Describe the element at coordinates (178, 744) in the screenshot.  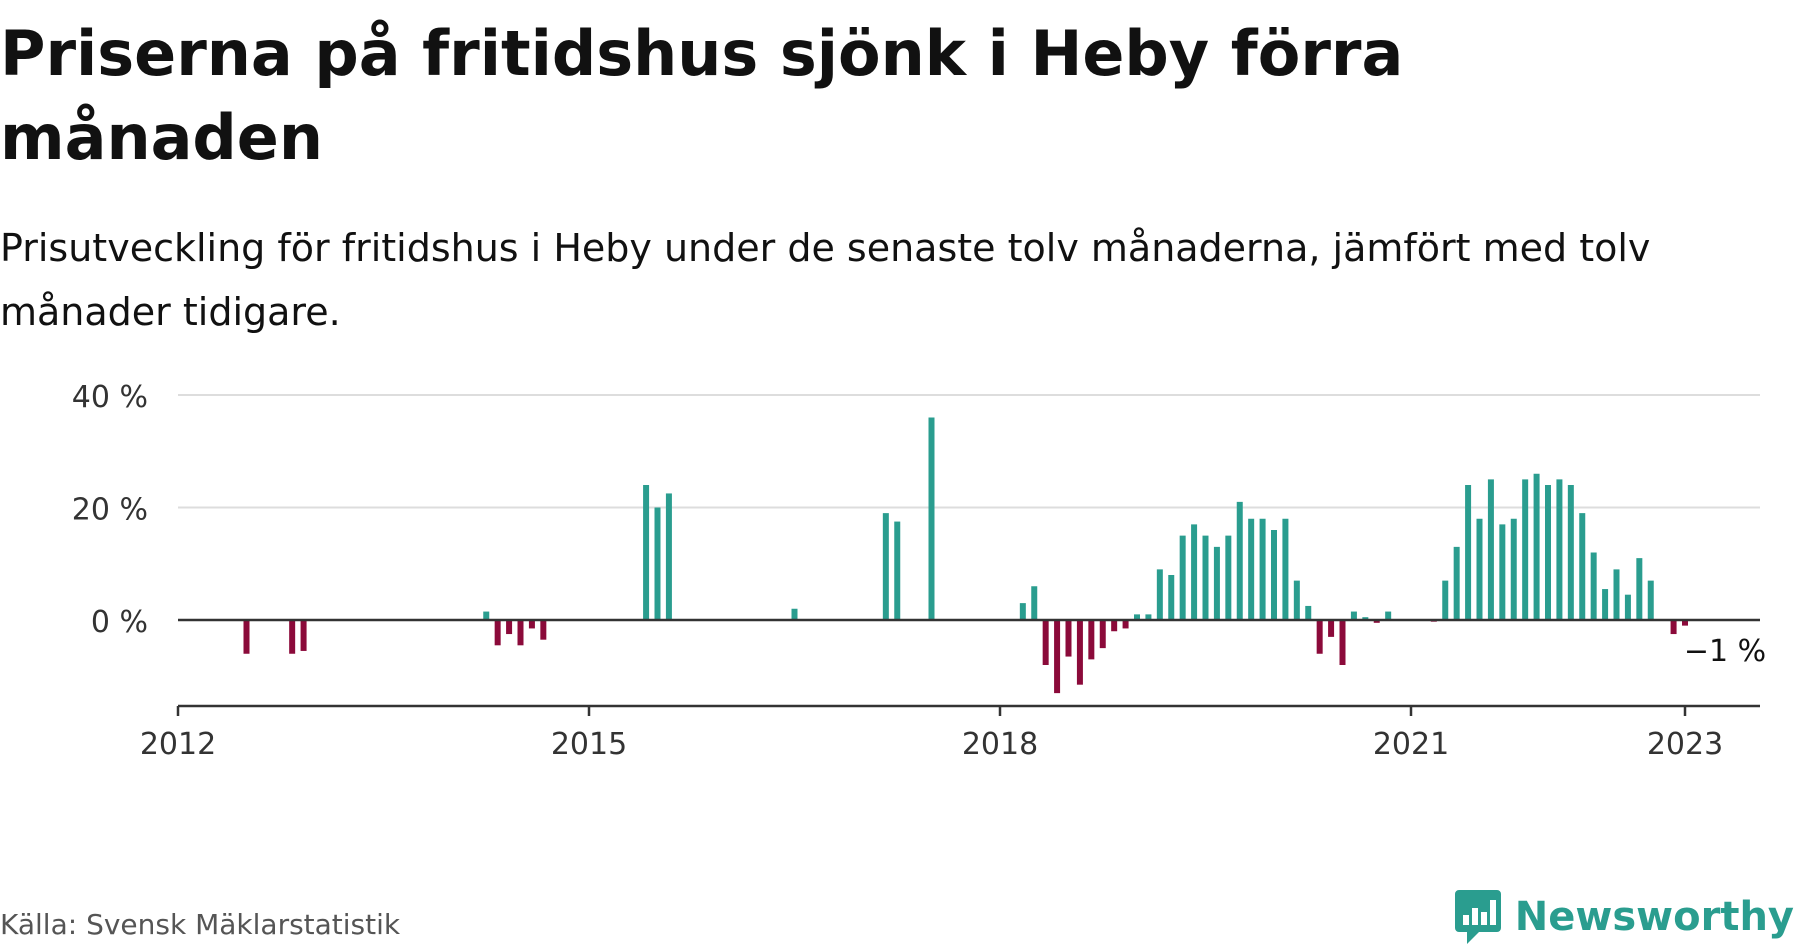
I see `x-tick-label: 2012` at that location.